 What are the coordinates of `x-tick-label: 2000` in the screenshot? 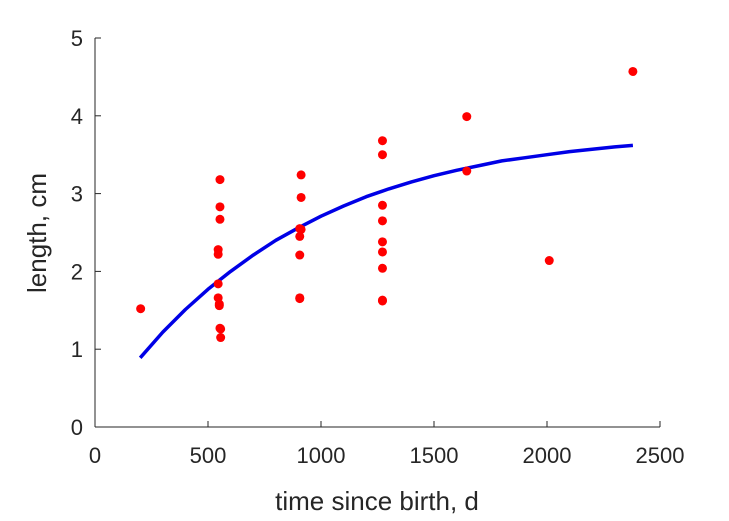 It's located at (547, 455).